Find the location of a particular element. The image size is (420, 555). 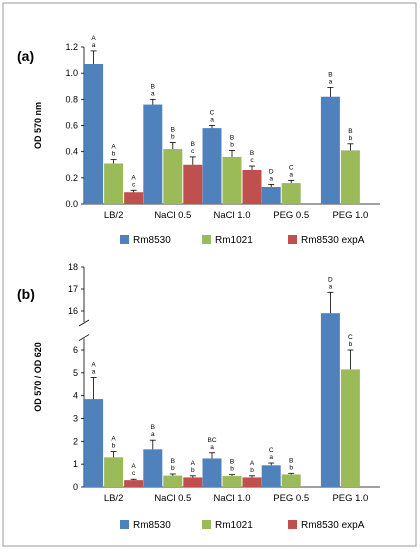

y-tick-label: 16 is located at coordinates (73, 311).